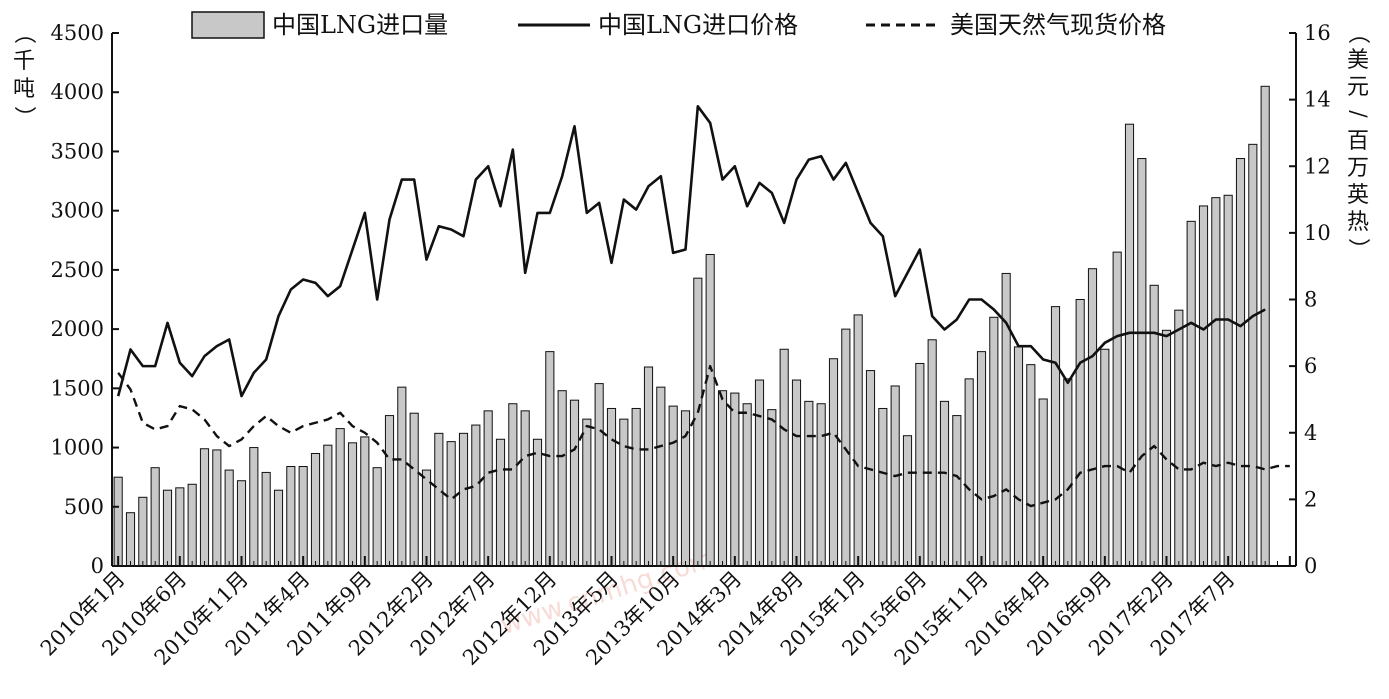 This screenshot has height=699, width=1389. I want to click on axis-unit-char: /, so click(1357, 114).